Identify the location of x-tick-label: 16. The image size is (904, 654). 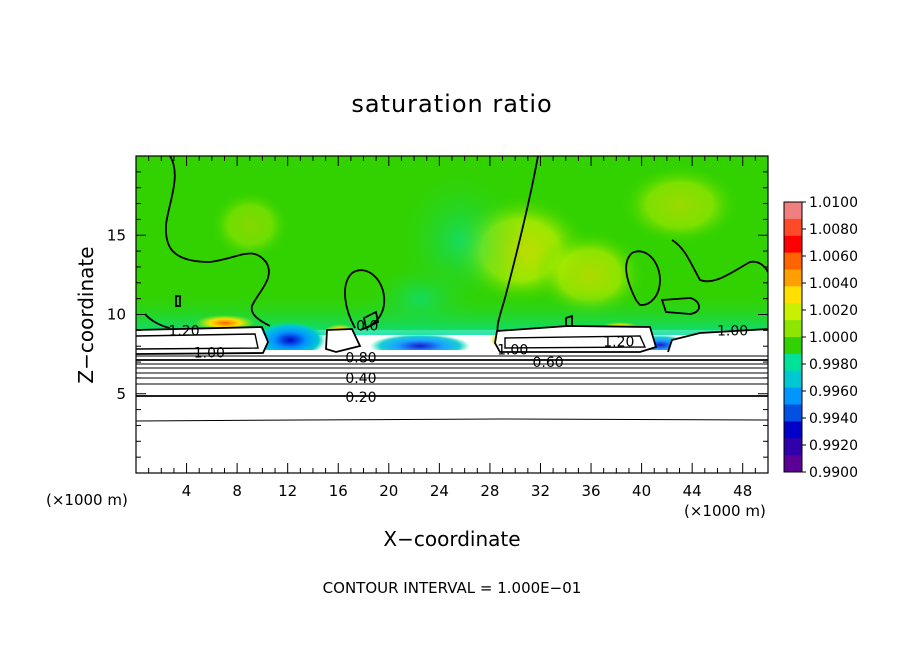
(338, 491).